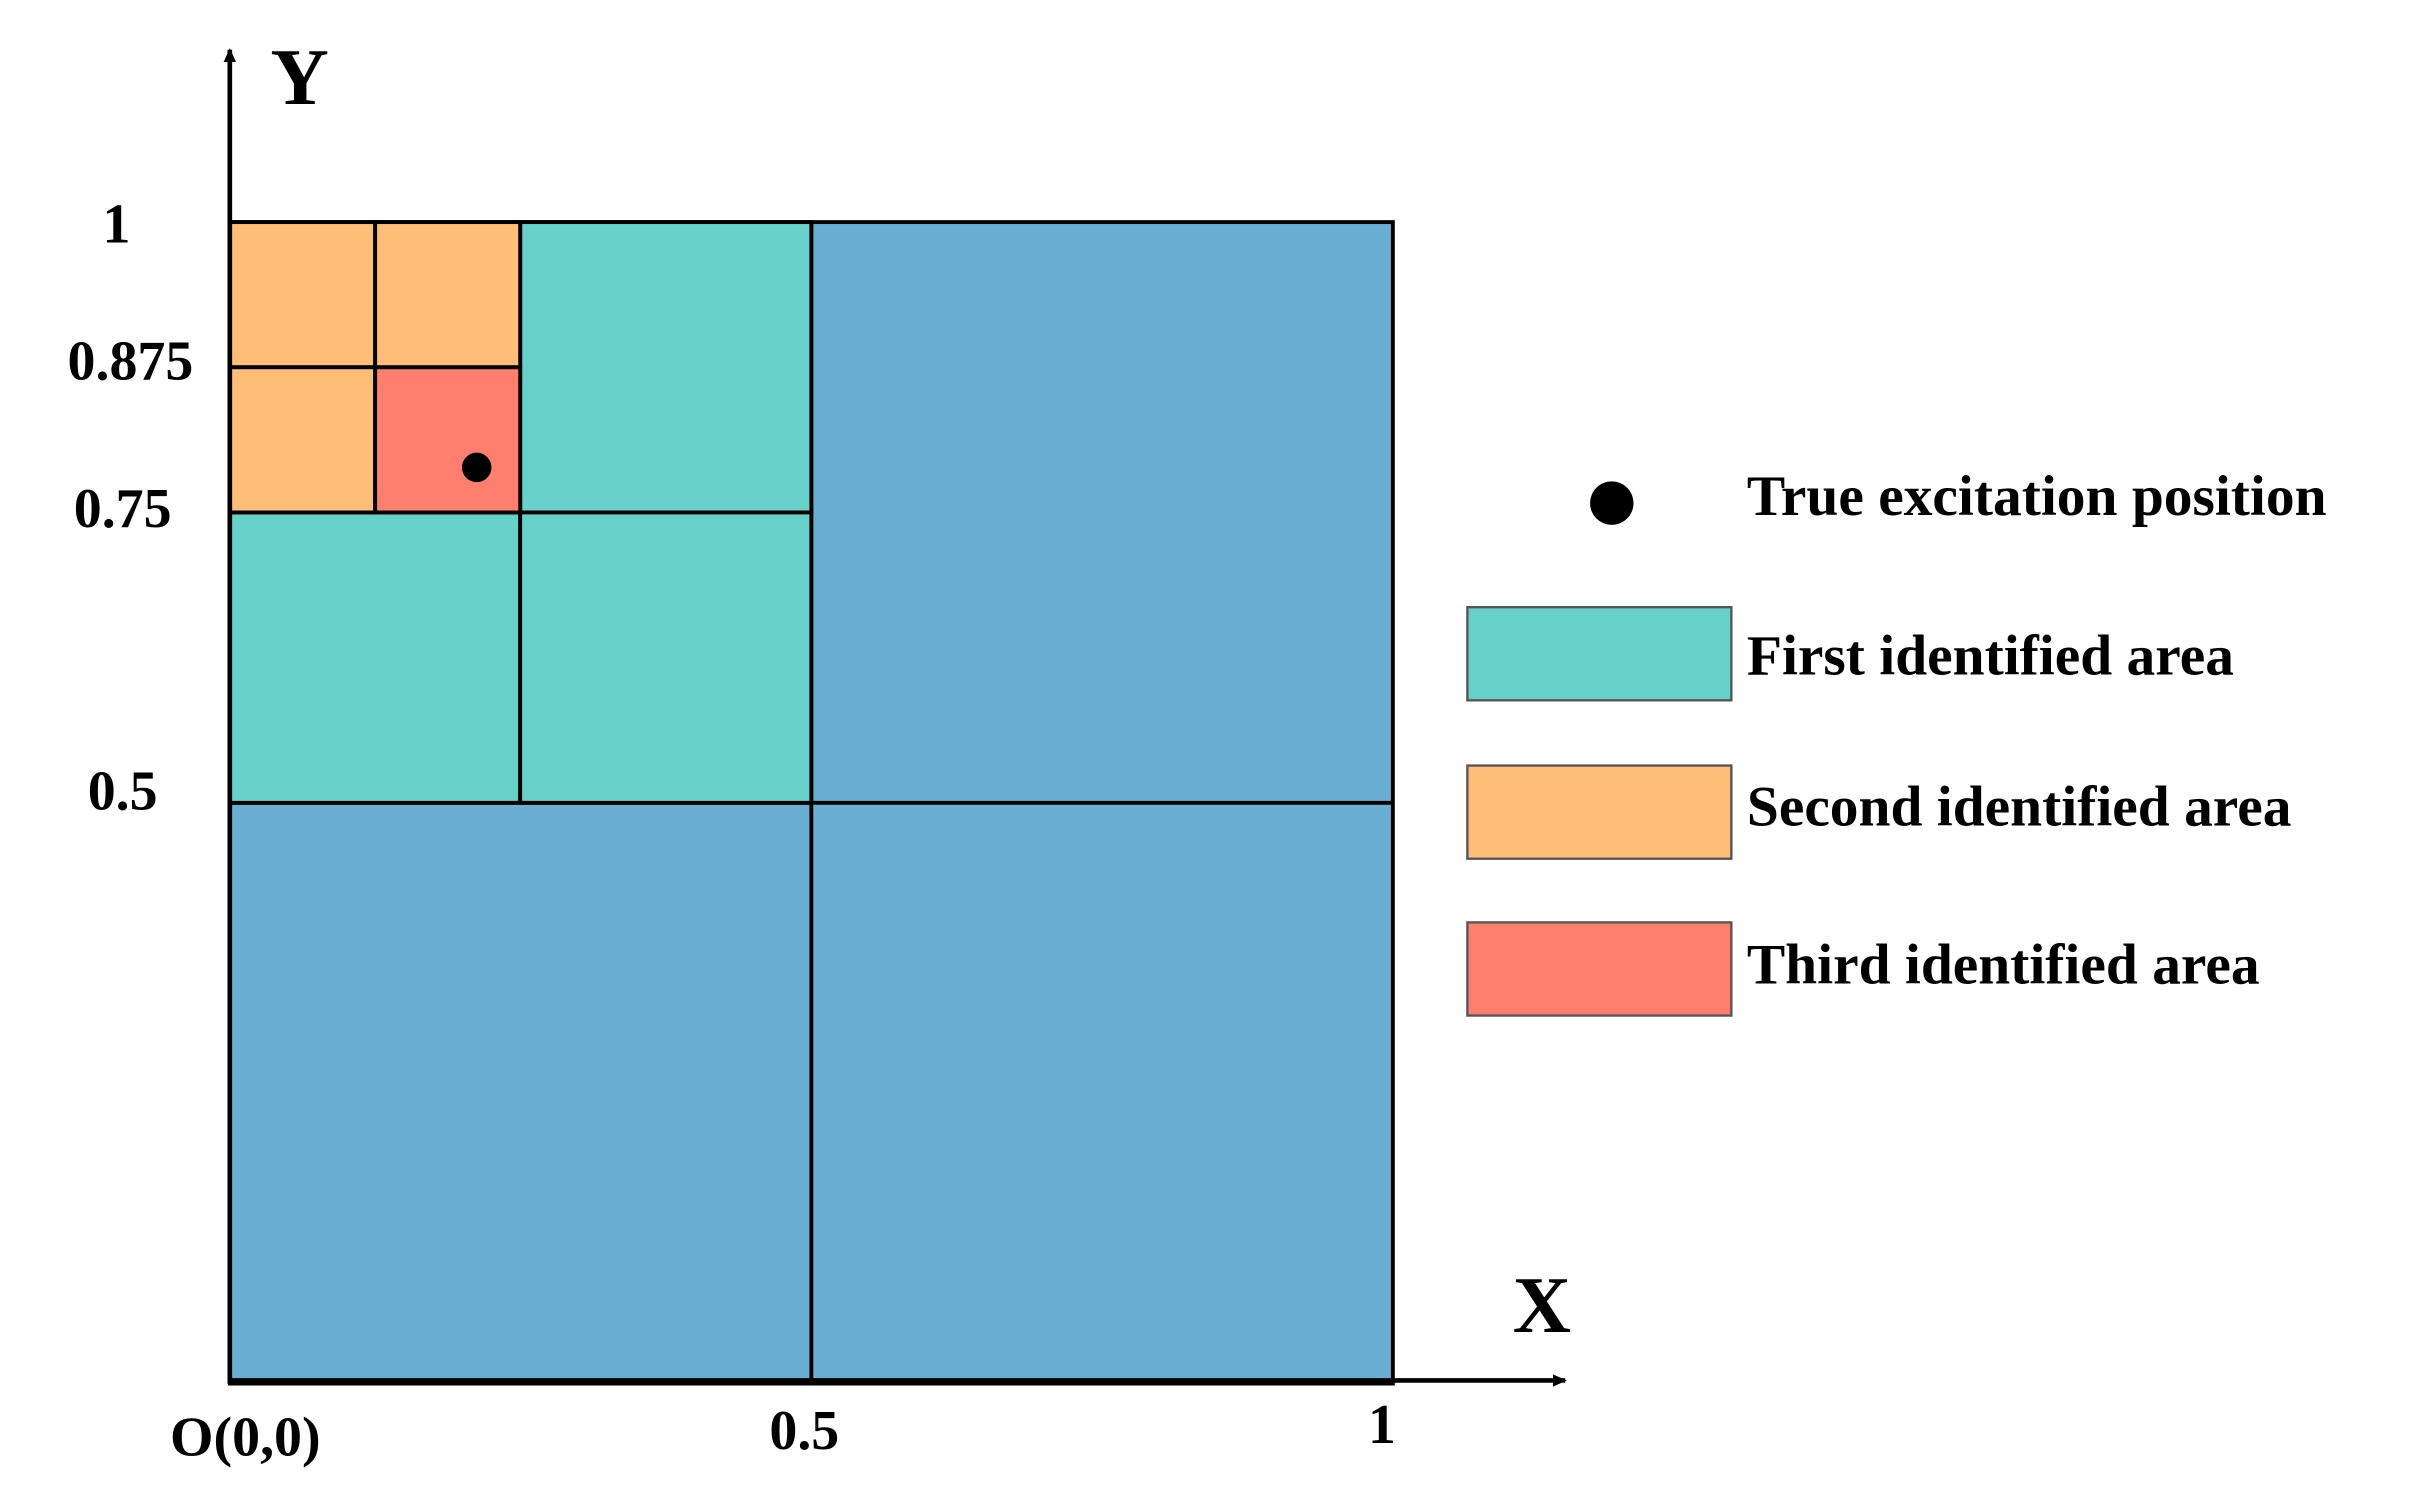 This screenshot has height=1485, width=2427. Describe the element at coordinates (123, 509) in the screenshot. I see `y-tick-label: 0.75` at that location.